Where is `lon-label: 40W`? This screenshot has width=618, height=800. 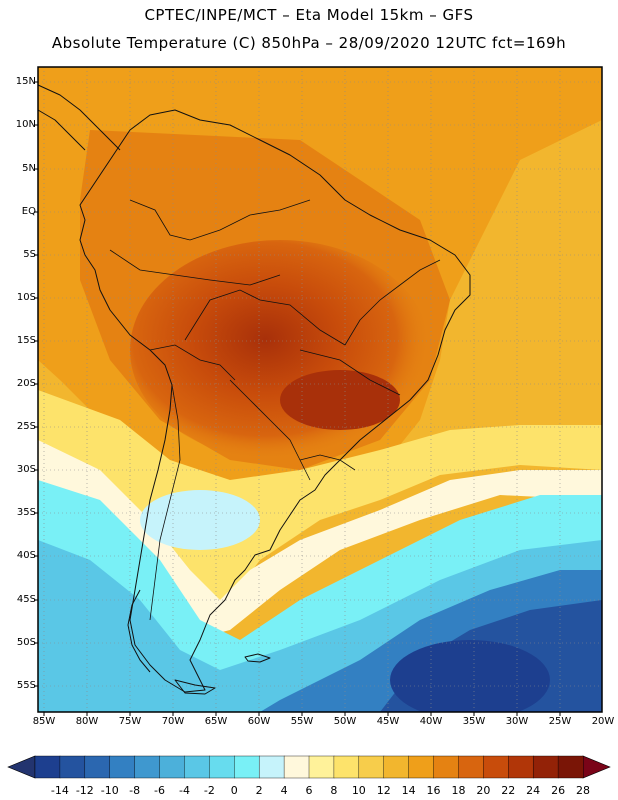
lon-label: 40W is located at coordinates (431, 721).